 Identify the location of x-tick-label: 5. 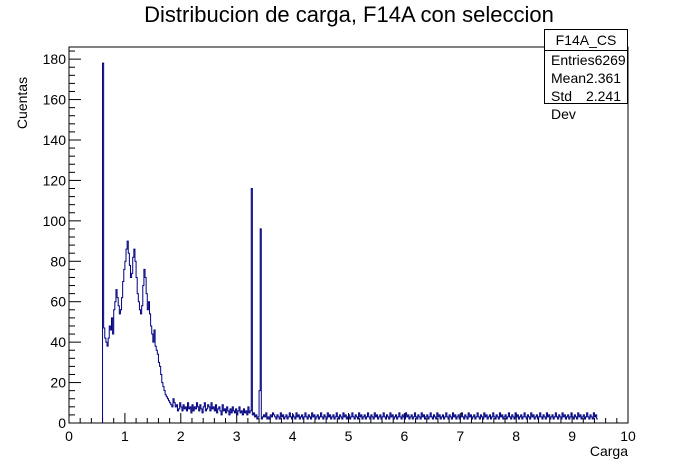
(349, 436).